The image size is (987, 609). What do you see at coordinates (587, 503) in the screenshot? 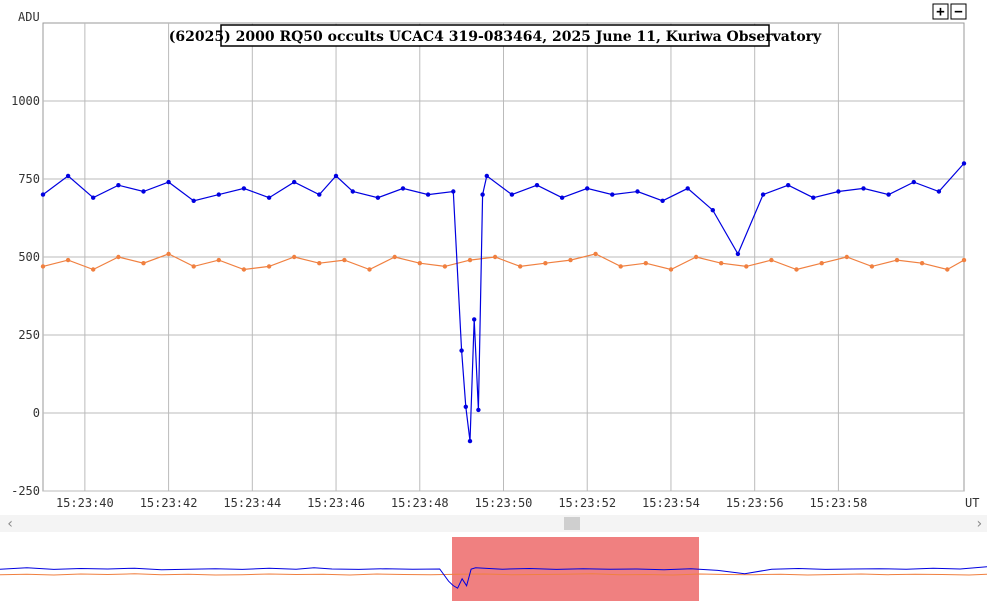
I see `x-tick-label: 15:23:52` at bounding box center [587, 503].